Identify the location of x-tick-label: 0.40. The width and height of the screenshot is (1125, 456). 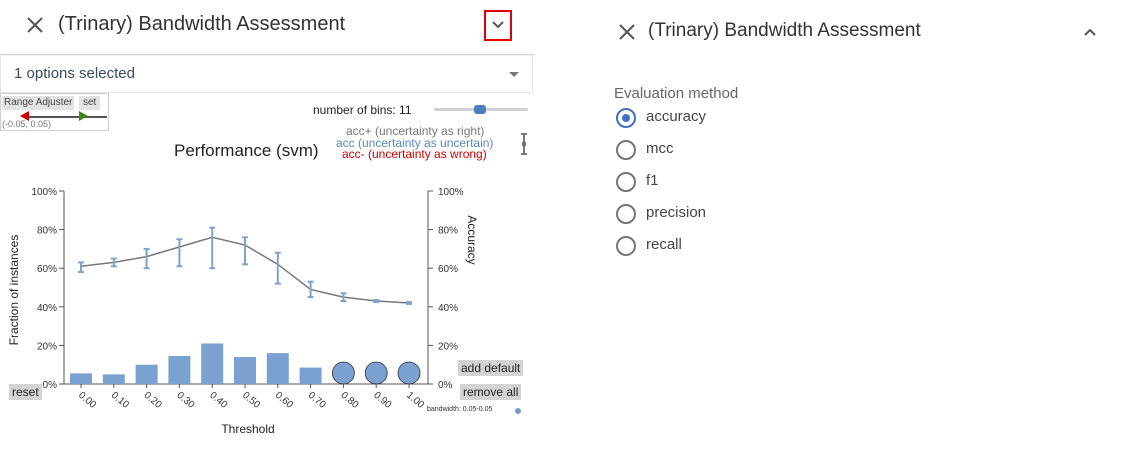
(218, 400).